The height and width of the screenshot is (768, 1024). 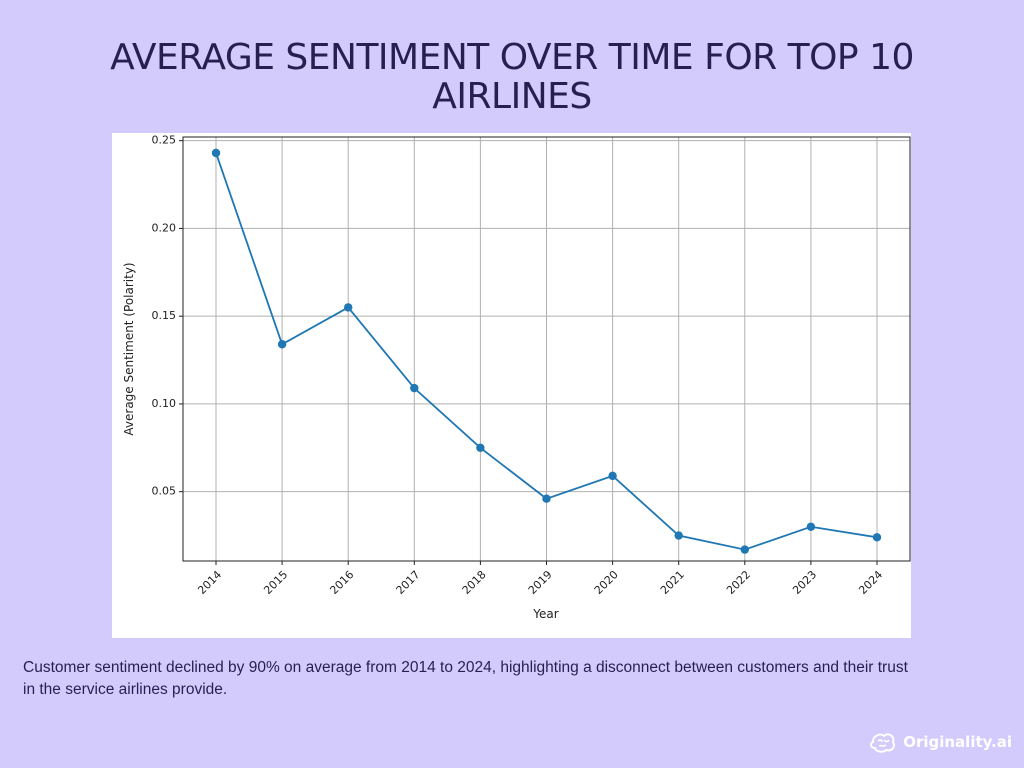 What do you see at coordinates (408, 582) in the screenshot?
I see `x-tick-label: 2017` at bounding box center [408, 582].